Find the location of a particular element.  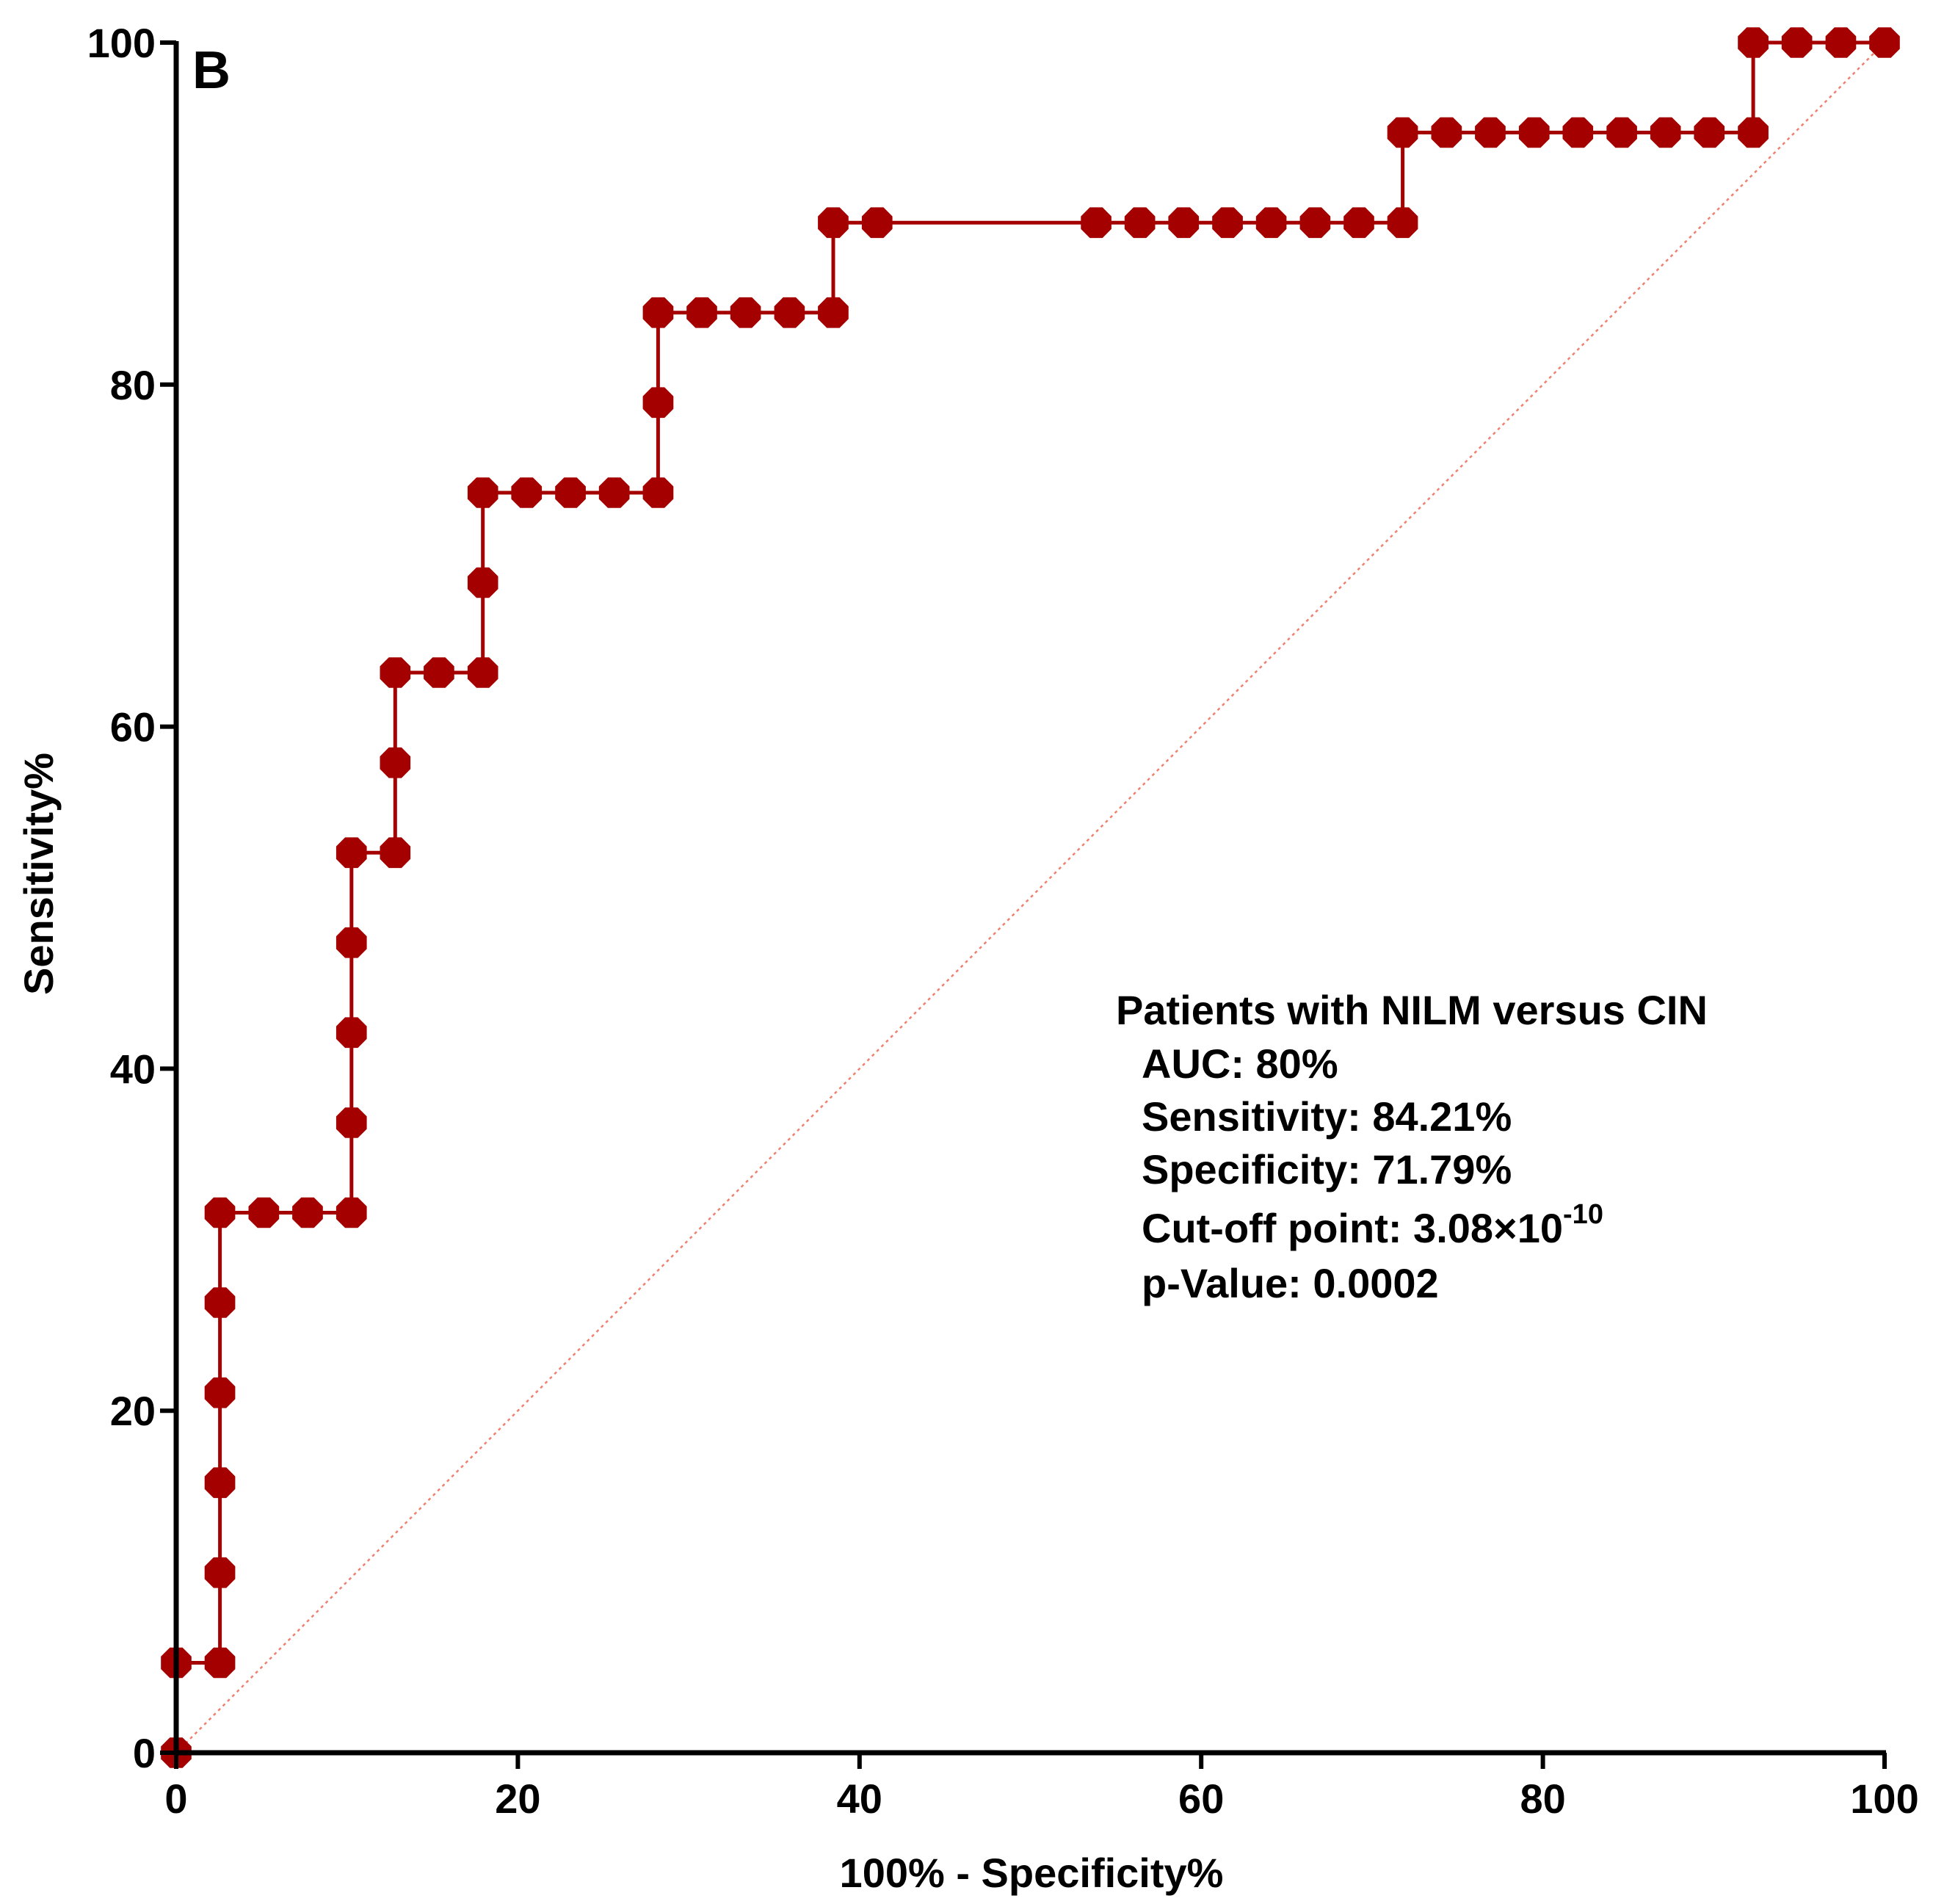

y-tick-label: 60 is located at coordinates (133, 727).